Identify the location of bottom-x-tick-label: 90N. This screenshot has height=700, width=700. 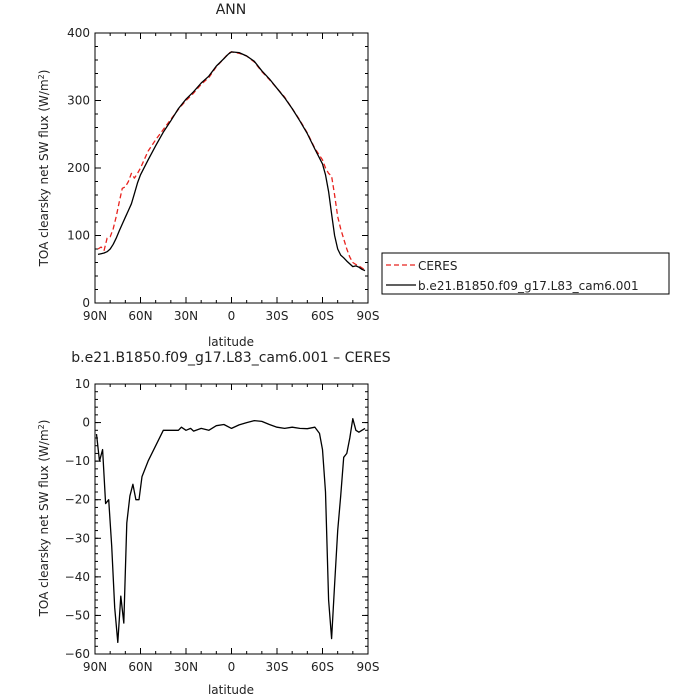
(95, 667).